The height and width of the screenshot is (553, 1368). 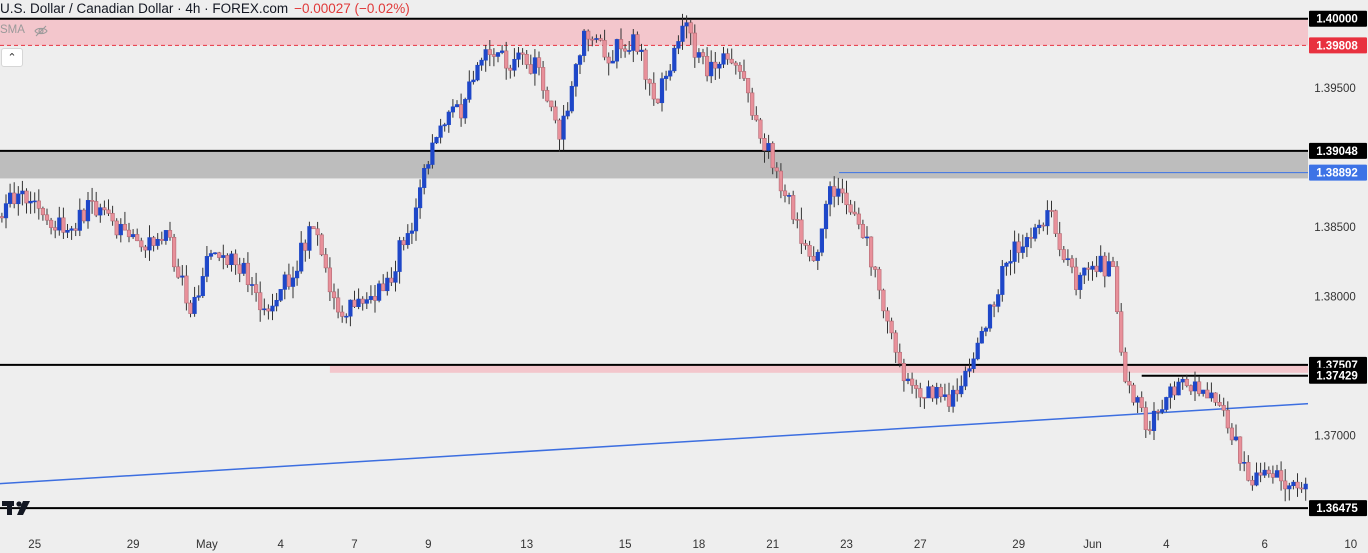 What do you see at coordinates (1338, 264) in the screenshot?
I see `price-axis` at bounding box center [1338, 264].